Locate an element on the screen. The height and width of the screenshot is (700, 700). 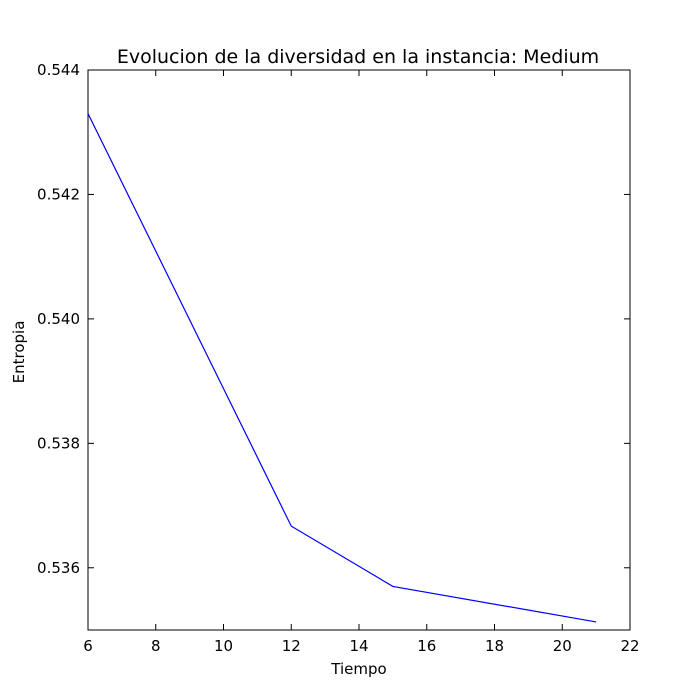
x-tick-label: 12 is located at coordinates (291, 646).